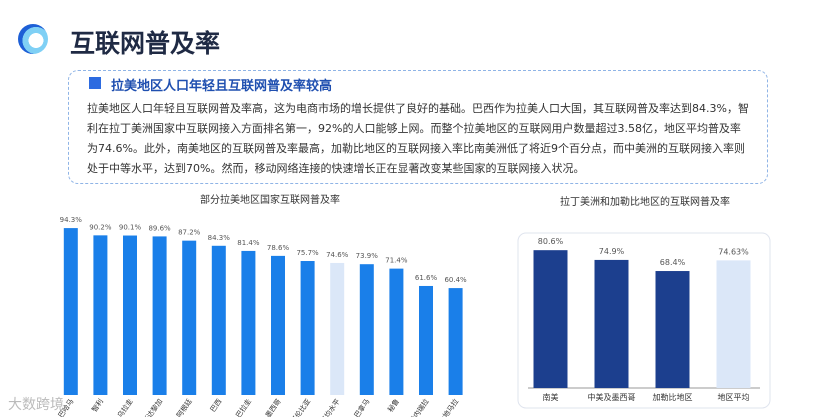 The width and height of the screenshot is (829, 417). I want to click on x-tick-label: 巴拉圭, so click(243, 407).